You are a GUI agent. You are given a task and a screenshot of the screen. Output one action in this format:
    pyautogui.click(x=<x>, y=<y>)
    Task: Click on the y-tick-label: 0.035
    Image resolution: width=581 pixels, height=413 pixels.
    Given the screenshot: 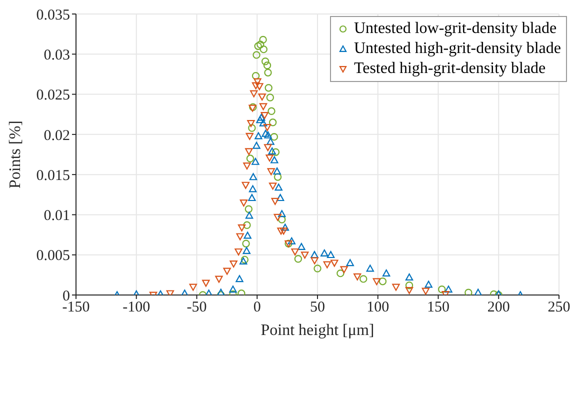 What is the action you would take?
    pyautogui.click(x=53, y=15)
    